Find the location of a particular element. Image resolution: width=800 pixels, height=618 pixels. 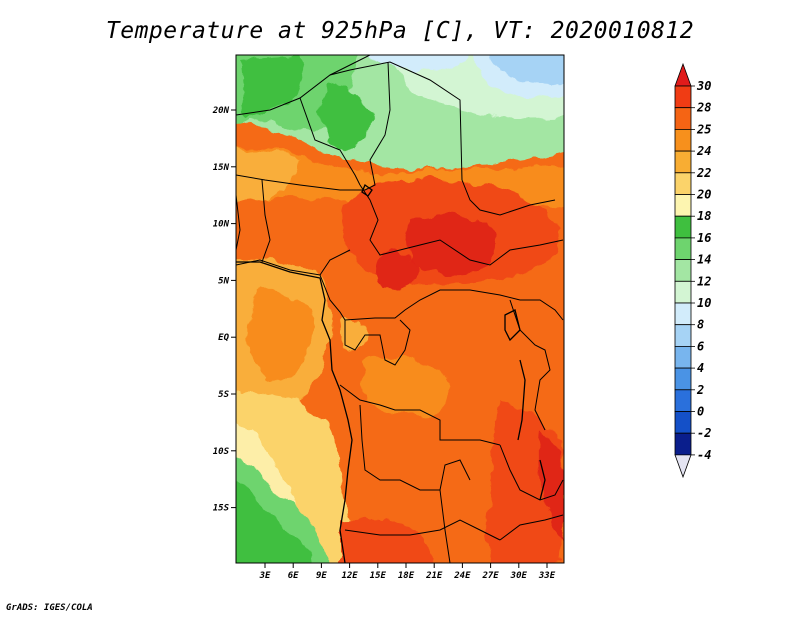

legend-label: 8 is located at coordinates (700, 325).